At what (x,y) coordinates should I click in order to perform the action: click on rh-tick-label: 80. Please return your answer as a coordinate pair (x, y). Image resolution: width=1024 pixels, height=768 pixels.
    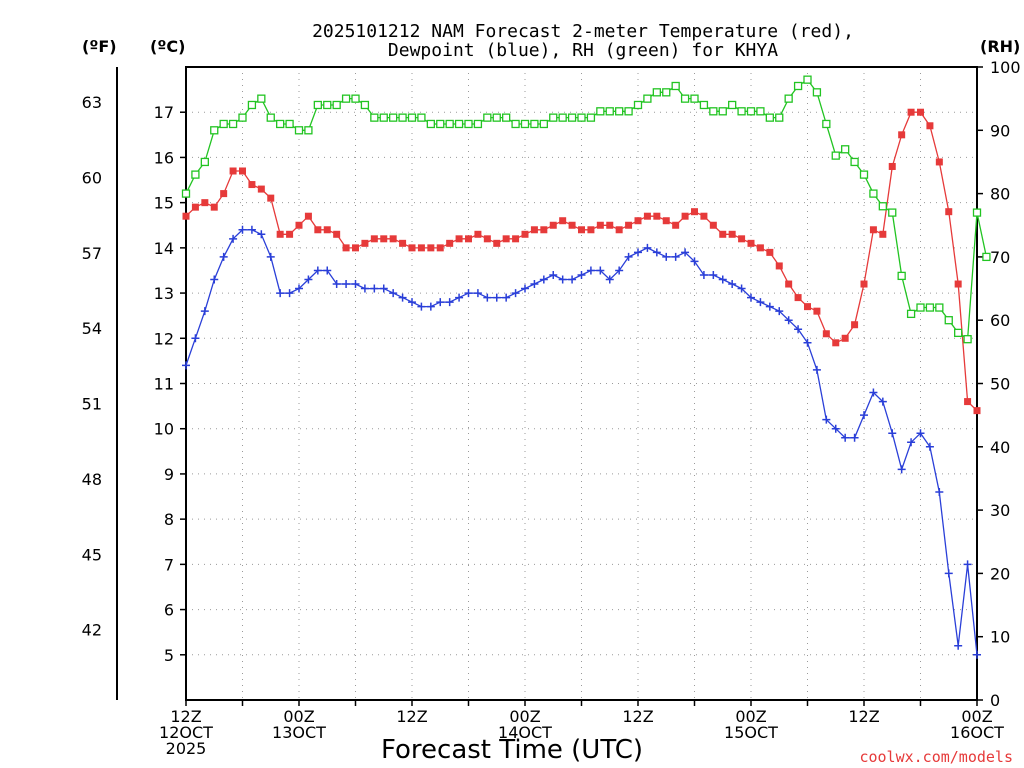
    Looking at the image, I should click on (1000, 194).